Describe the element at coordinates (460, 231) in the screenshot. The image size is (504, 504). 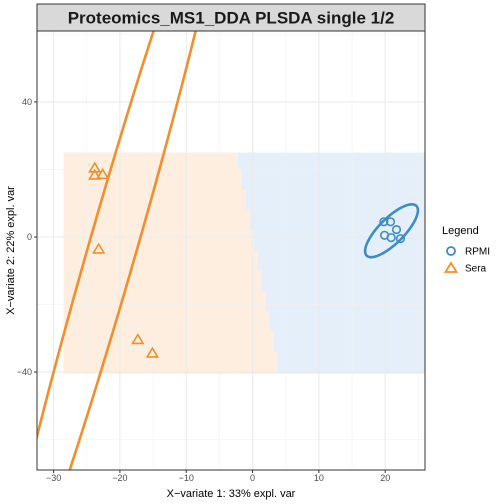
I see `legend-title: Legend` at that location.